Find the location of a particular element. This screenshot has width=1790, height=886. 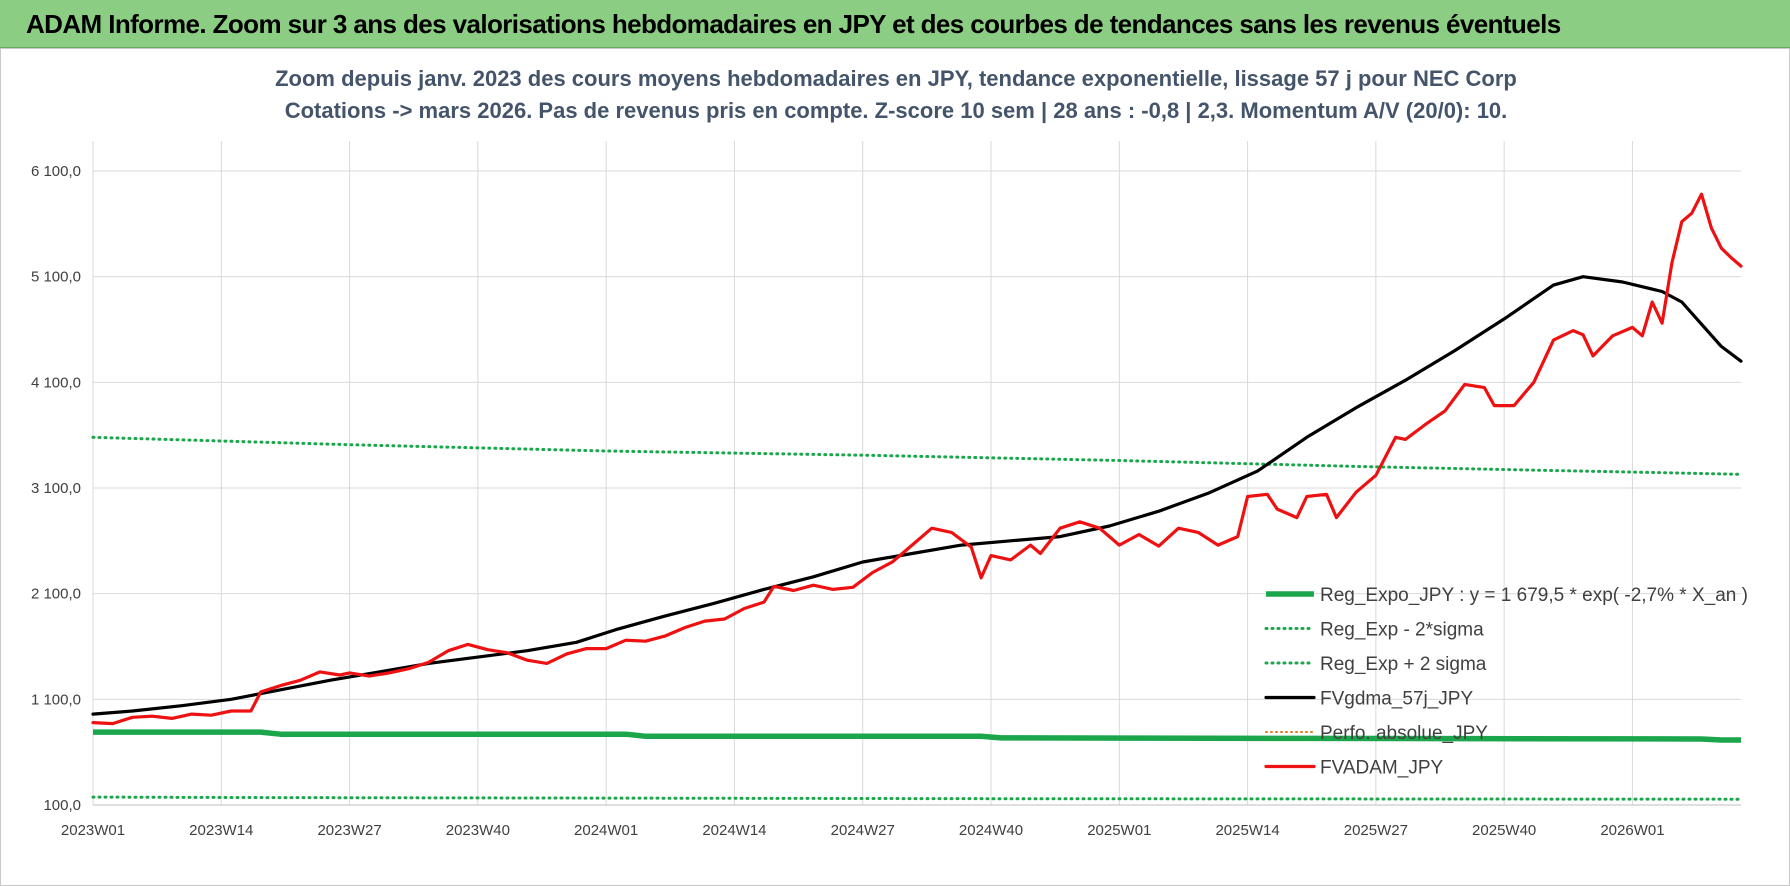

x-tick-label: 2024W01 is located at coordinates (606, 830).